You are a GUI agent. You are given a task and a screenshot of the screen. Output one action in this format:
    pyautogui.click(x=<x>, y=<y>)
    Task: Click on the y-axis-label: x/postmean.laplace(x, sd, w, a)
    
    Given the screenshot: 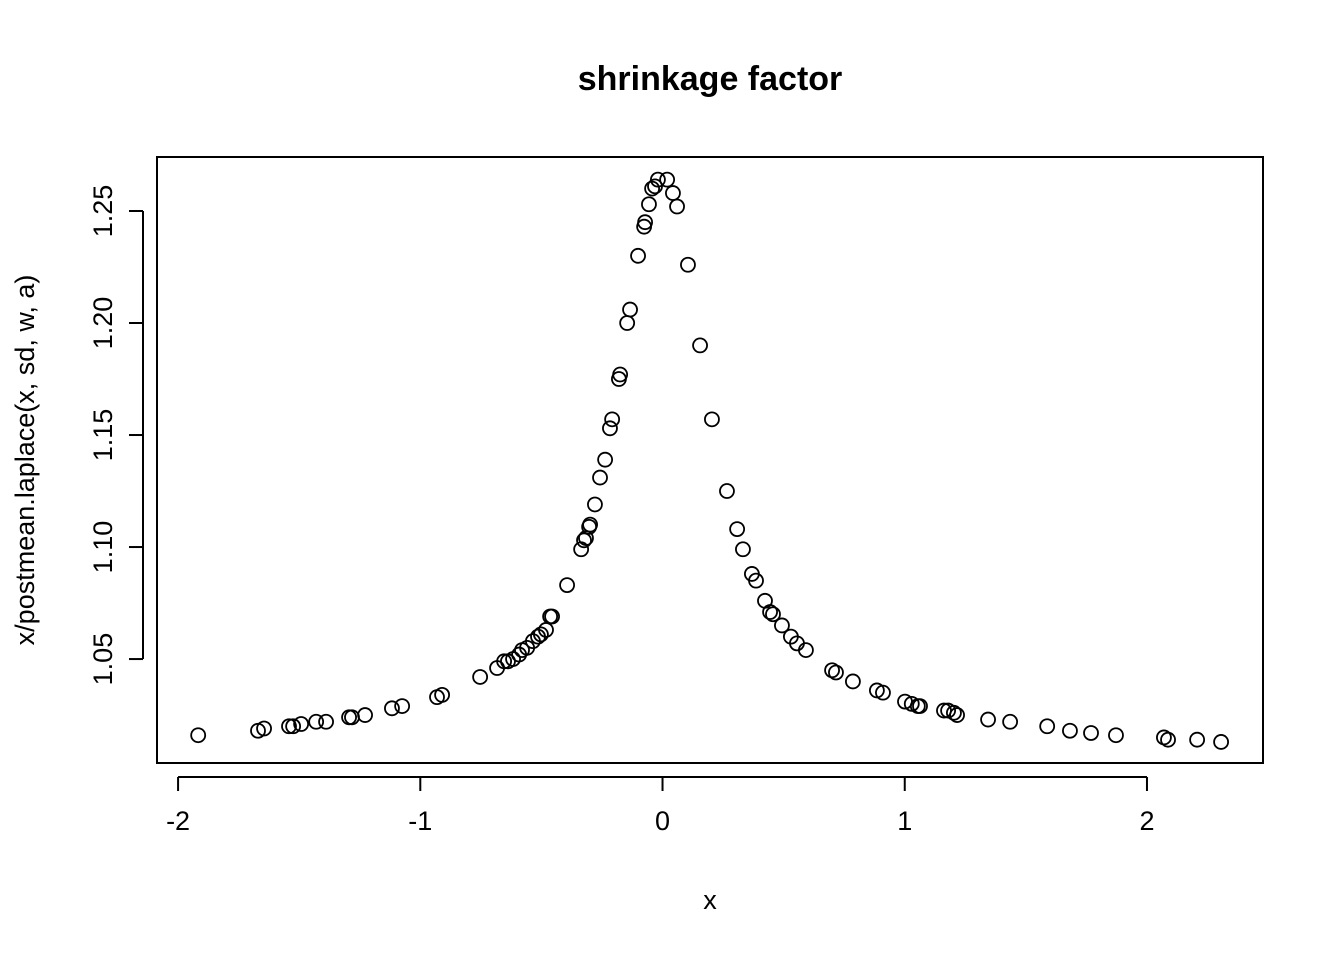 What is the action you would take?
    pyautogui.click(x=25, y=460)
    